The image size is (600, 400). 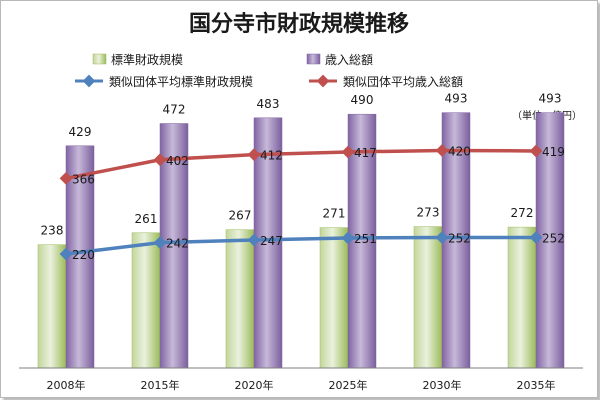 What do you see at coordinates (177, 244) in the screenshot?
I see `line-label-1-1: 242` at bounding box center [177, 244].